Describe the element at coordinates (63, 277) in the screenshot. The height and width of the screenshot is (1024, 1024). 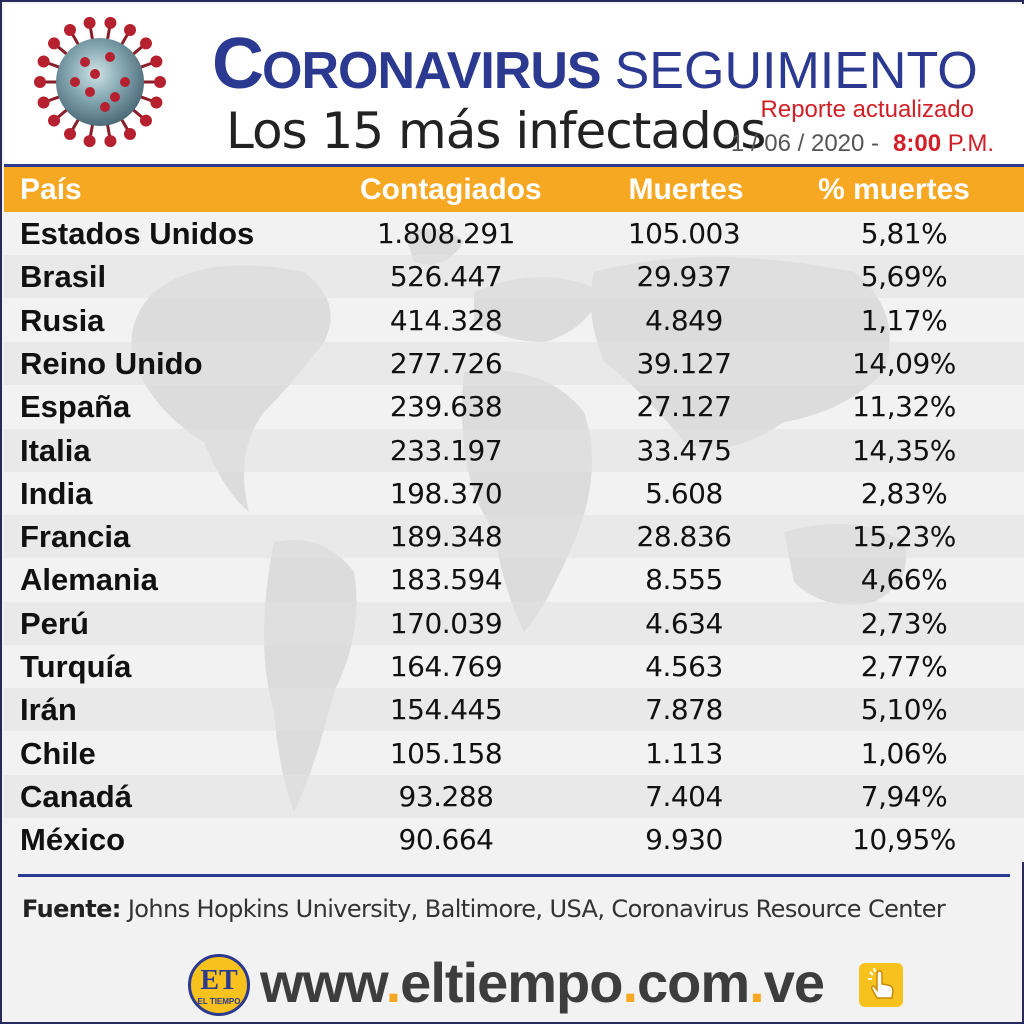
I see `cell-country: Brasil` at that location.